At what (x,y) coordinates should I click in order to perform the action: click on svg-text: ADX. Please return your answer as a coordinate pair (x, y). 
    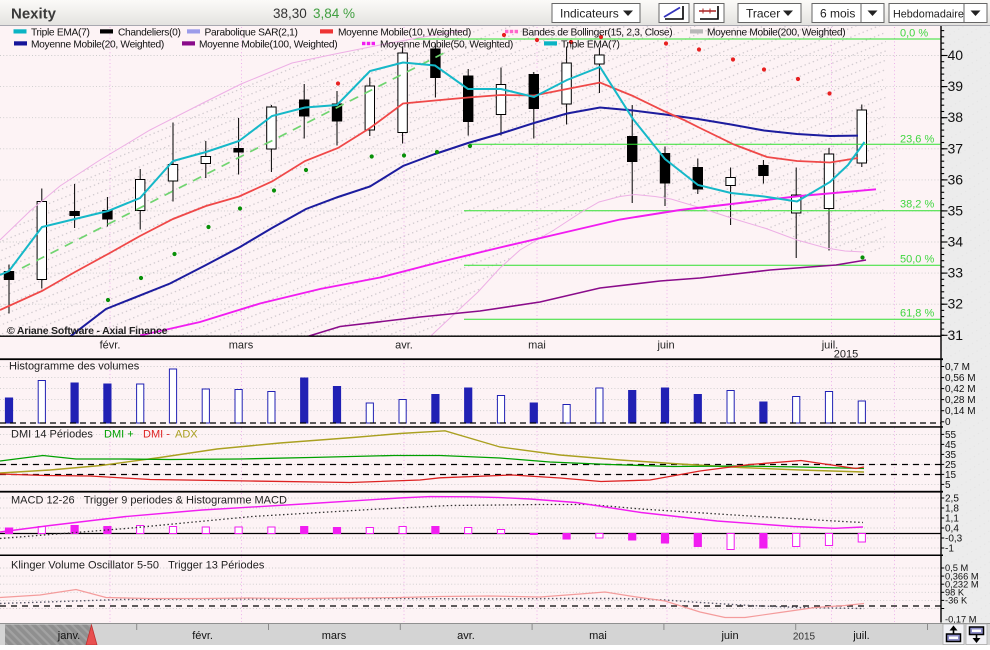
    Looking at the image, I should click on (186, 435).